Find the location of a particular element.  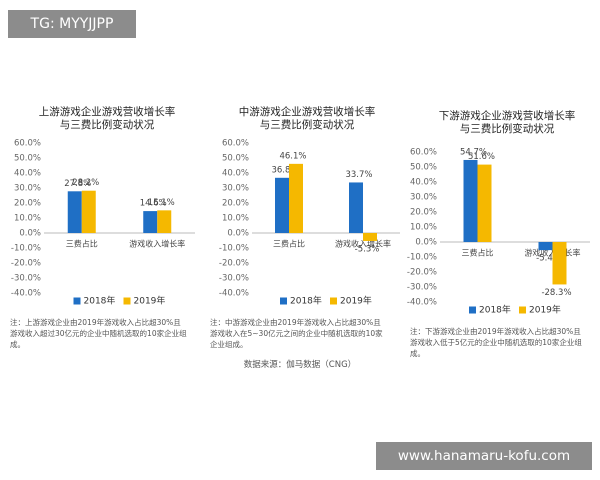

chart-title: 中游游戏企业游戏营收增长率 is located at coordinates (307, 112).